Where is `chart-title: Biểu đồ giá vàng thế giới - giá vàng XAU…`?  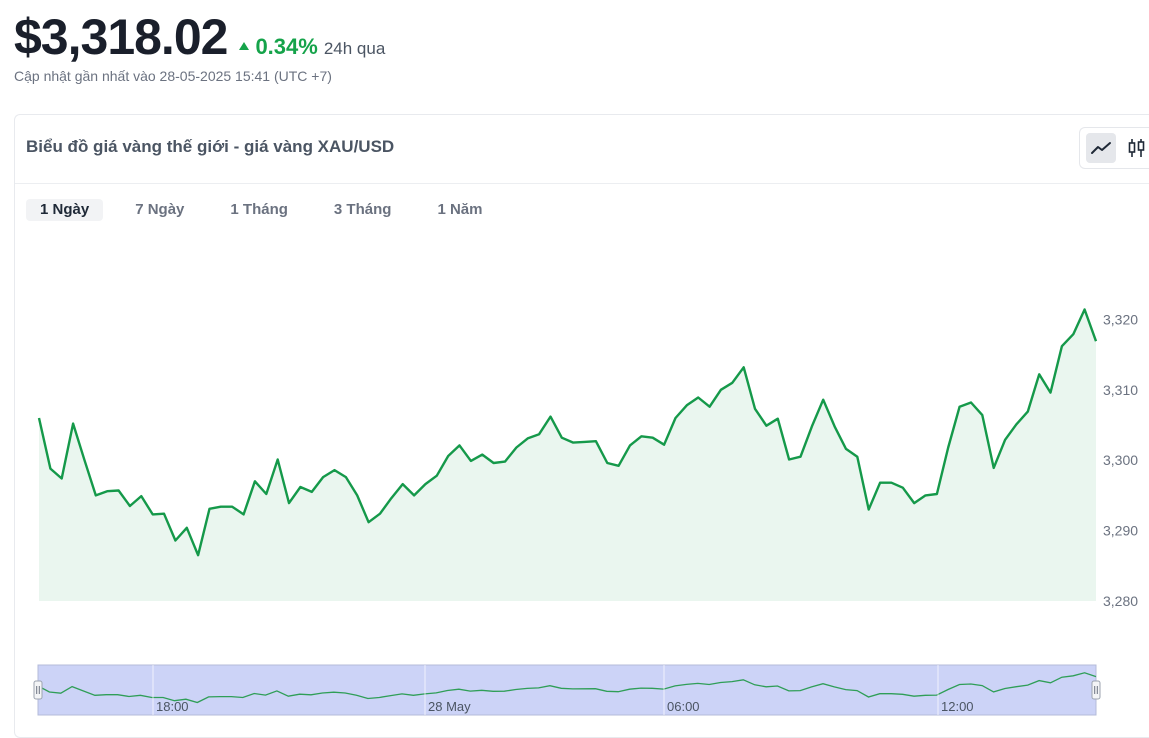
chart-title: Biểu đồ giá vàng thế giới - giá vàng XAU… is located at coordinates (210, 146).